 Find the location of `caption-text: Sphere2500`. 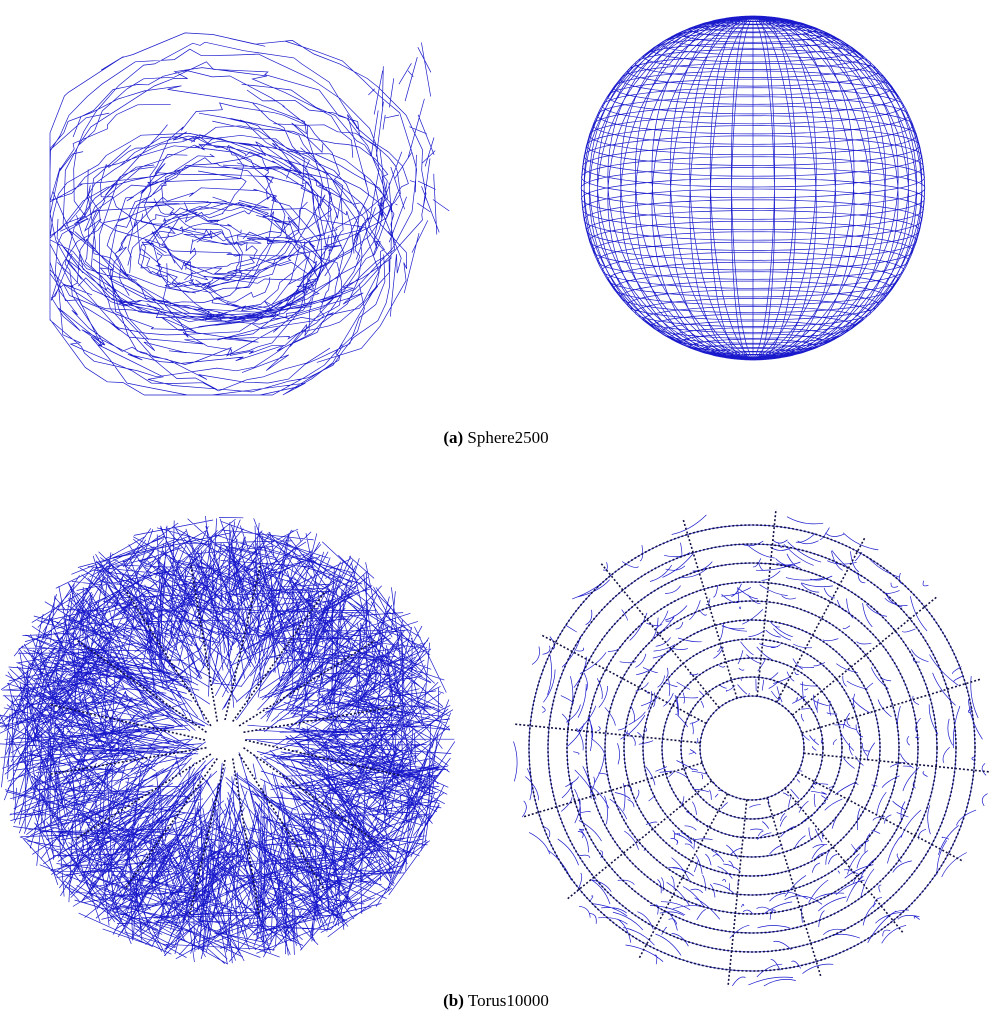

caption-text: Sphere2500 is located at coordinates (507, 437).